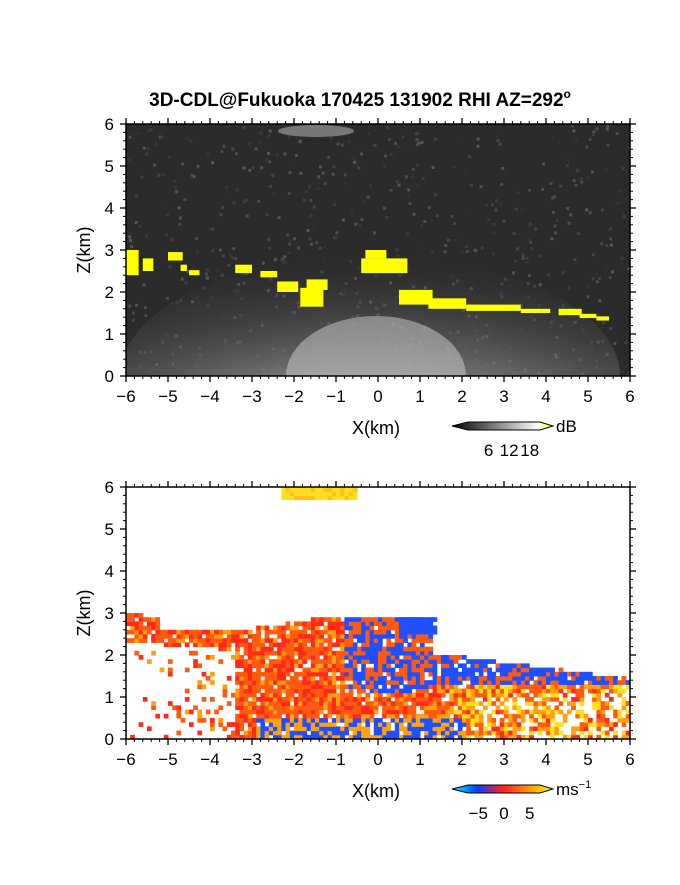 The height and width of the screenshot is (885, 680). I want to click on reflectivity-core-echo, so click(376, 346).